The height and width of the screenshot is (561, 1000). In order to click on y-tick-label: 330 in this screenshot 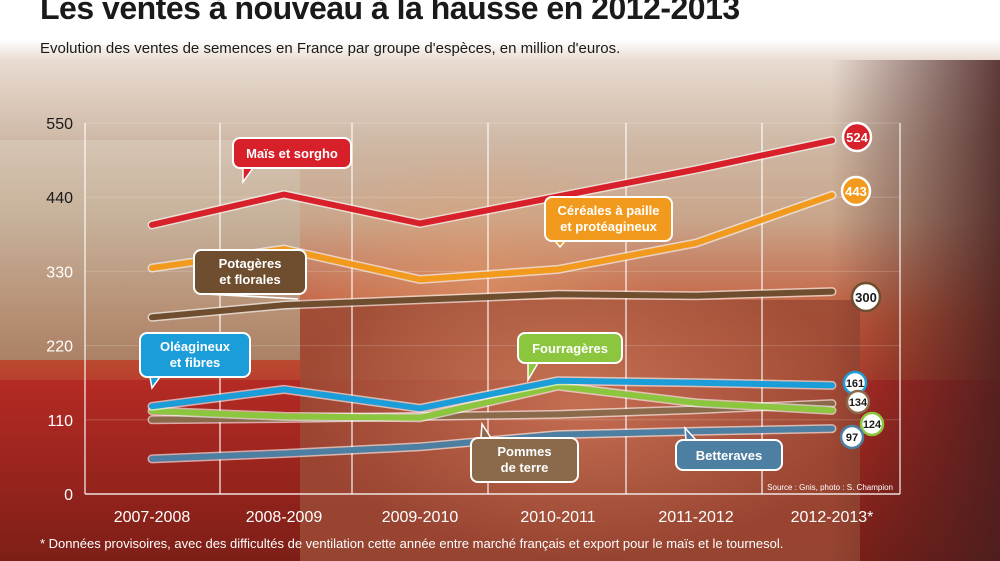, I will do `click(59, 272)`.